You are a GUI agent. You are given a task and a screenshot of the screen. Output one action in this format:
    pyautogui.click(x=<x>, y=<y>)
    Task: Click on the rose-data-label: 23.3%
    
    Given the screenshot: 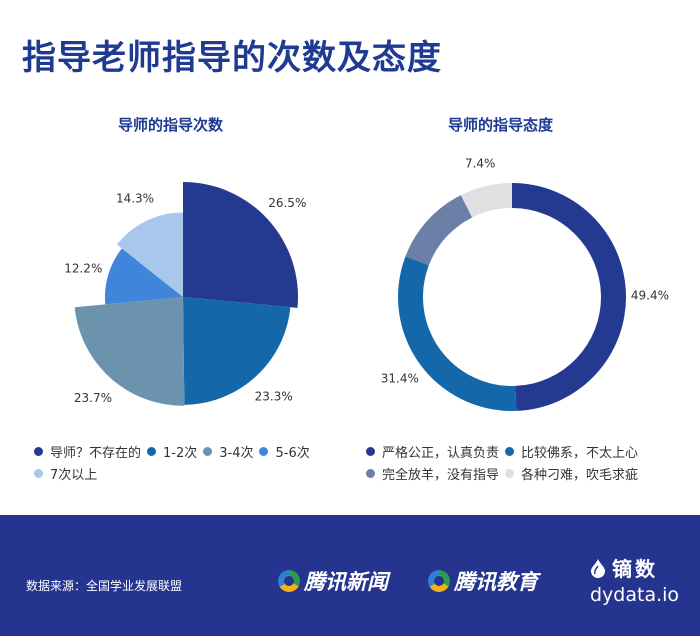 What is the action you would take?
    pyautogui.click(x=274, y=396)
    